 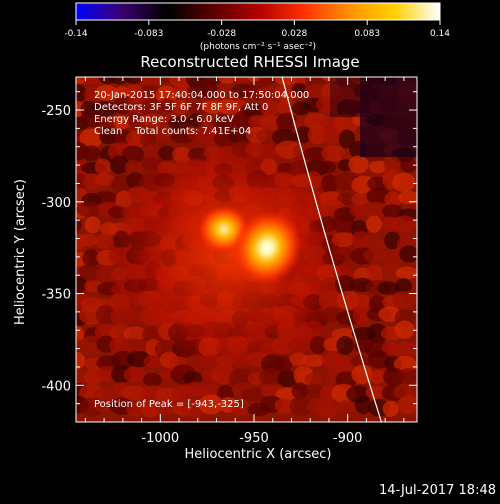 I want to click on colorbar, so click(x=258, y=11).